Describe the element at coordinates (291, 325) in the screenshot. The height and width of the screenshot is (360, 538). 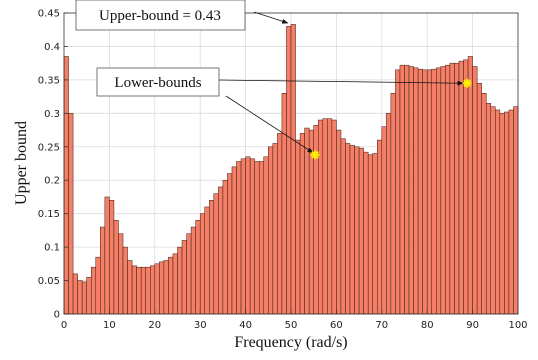
I see `x-tick-label: 50` at that location.